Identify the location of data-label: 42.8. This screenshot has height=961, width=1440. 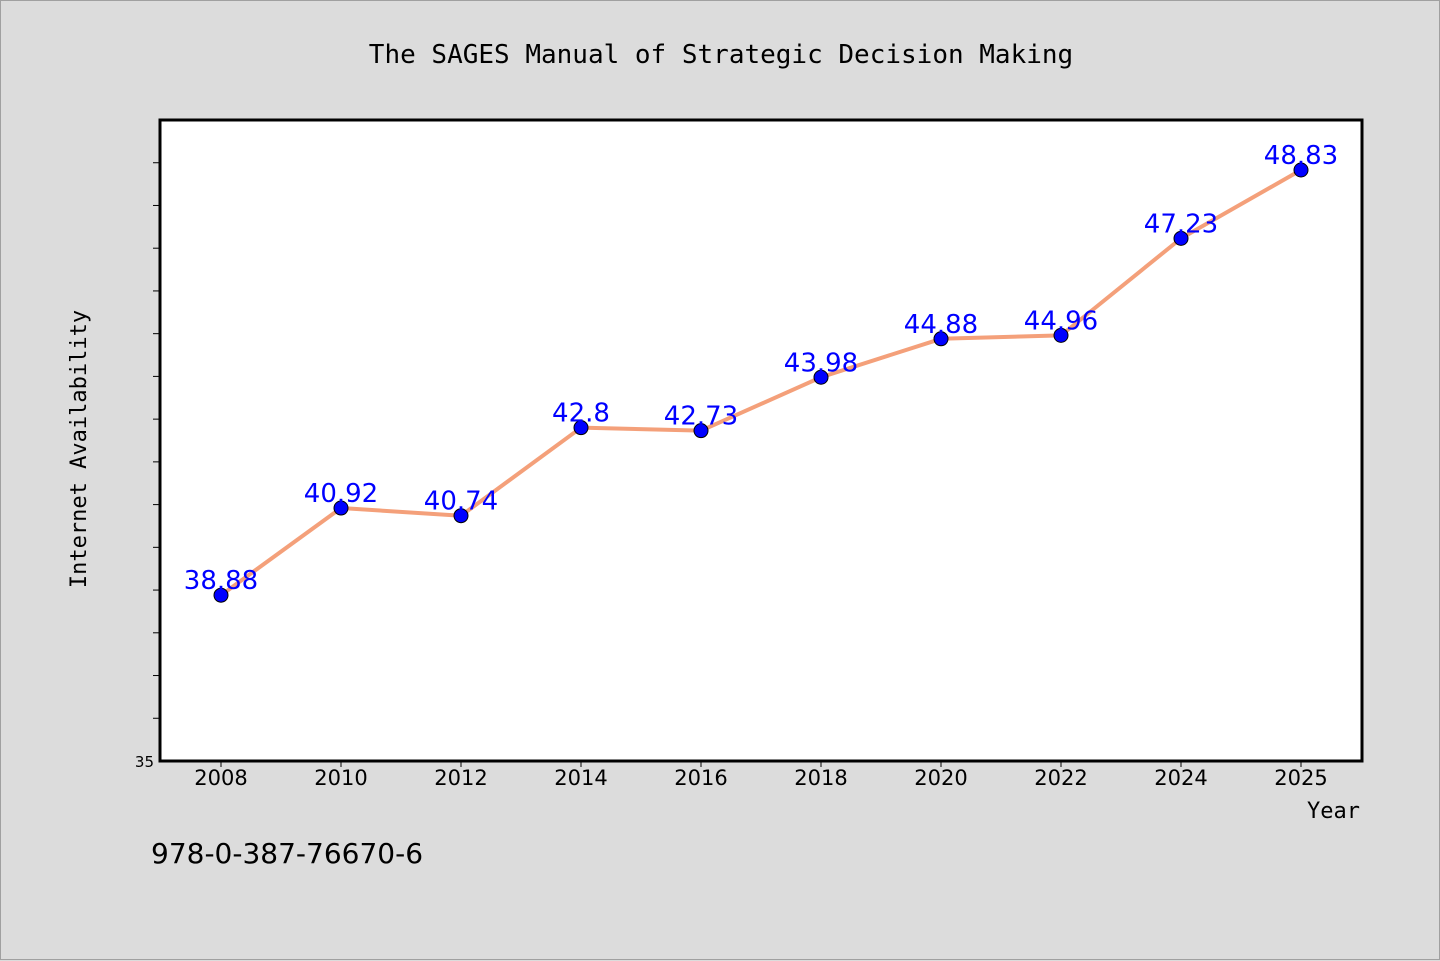
(581, 414).